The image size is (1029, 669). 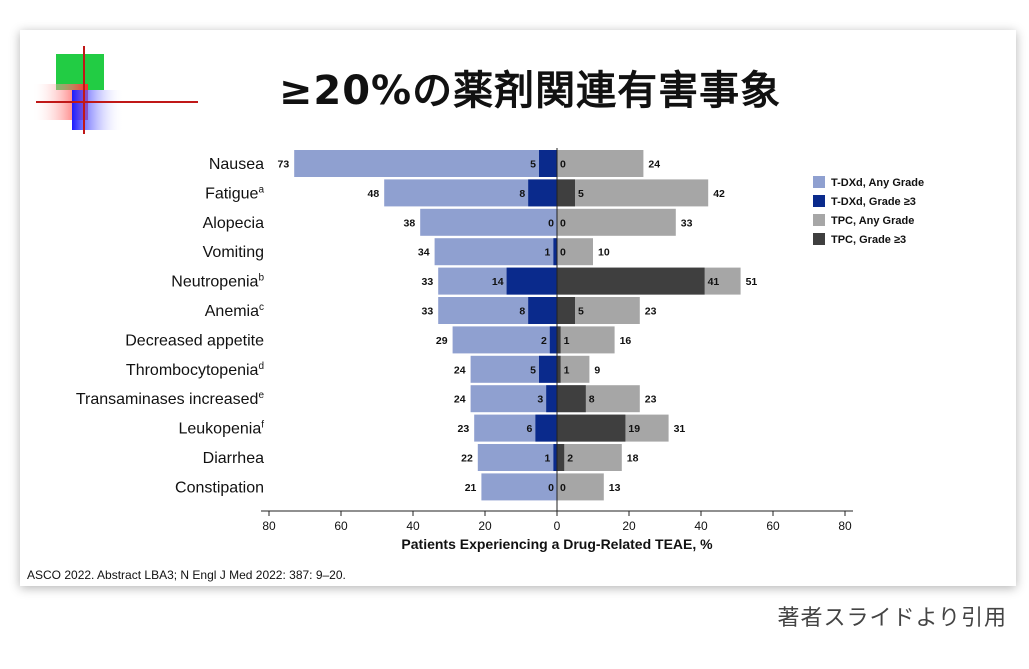 What do you see at coordinates (719, 194) in the screenshot?
I see `data-label-tpc-any: 42` at bounding box center [719, 194].